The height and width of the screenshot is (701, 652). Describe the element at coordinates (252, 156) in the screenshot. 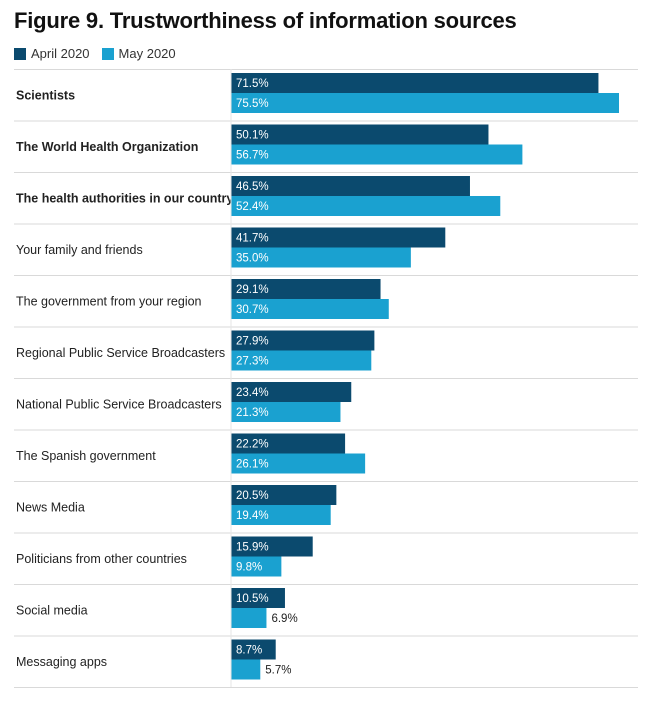

I see `data-label: 56.7%` at that location.